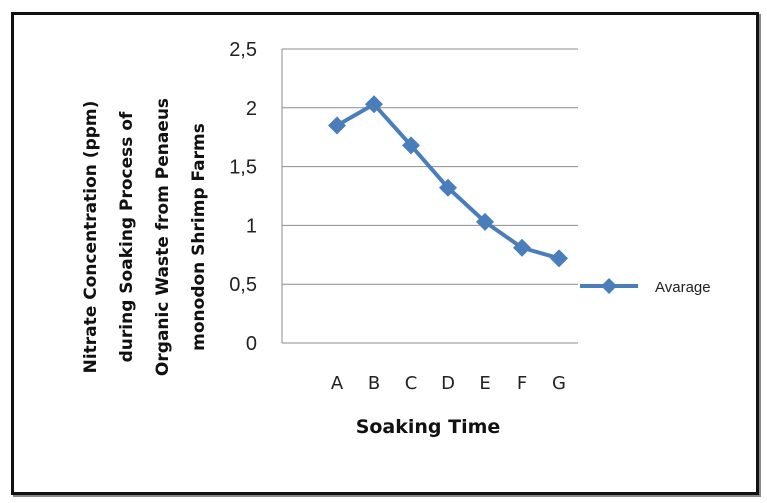  What do you see at coordinates (522, 383) in the screenshot?
I see `x-tick-label: F` at bounding box center [522, 383].